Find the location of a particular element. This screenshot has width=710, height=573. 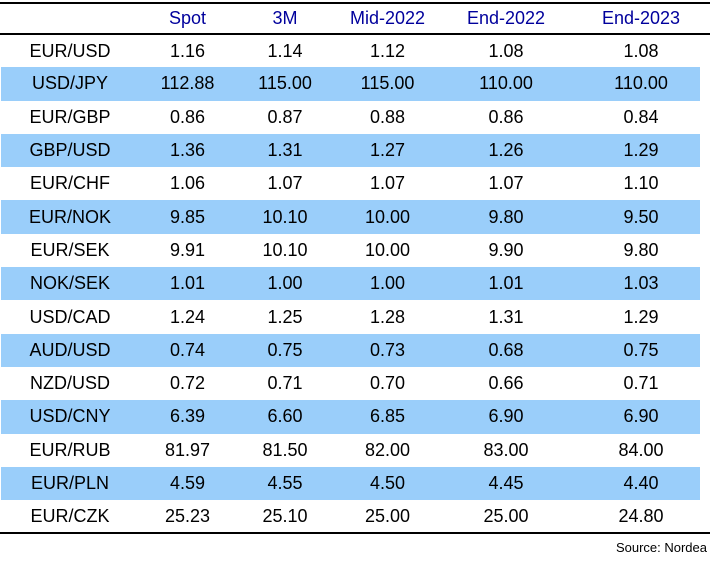

value-cell-mid-2022: 1.00 is located at coordinates (387, 284).